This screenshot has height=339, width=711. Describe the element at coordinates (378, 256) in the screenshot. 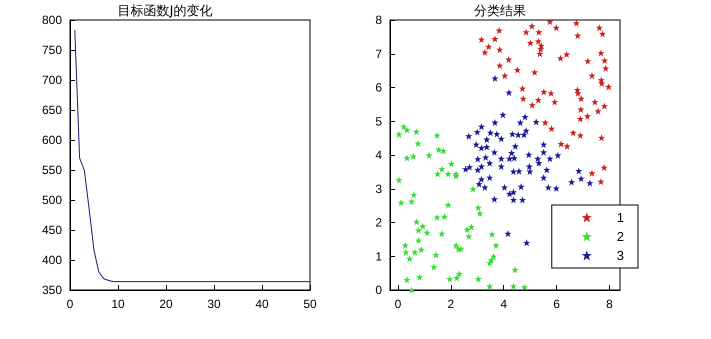

I see `y-tick-label: 1` at that location.